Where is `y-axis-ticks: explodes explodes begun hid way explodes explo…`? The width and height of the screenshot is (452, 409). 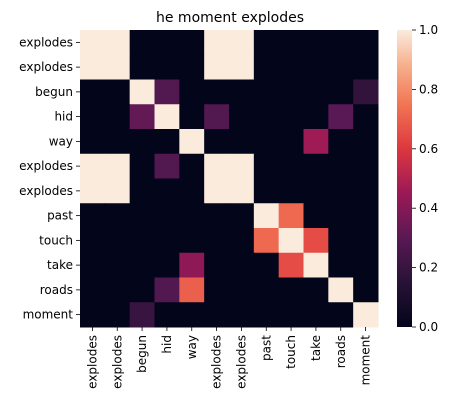 y-axis-ticks: explodes explodes begun hid way explodes explo… is located at coordinates (49, 178).